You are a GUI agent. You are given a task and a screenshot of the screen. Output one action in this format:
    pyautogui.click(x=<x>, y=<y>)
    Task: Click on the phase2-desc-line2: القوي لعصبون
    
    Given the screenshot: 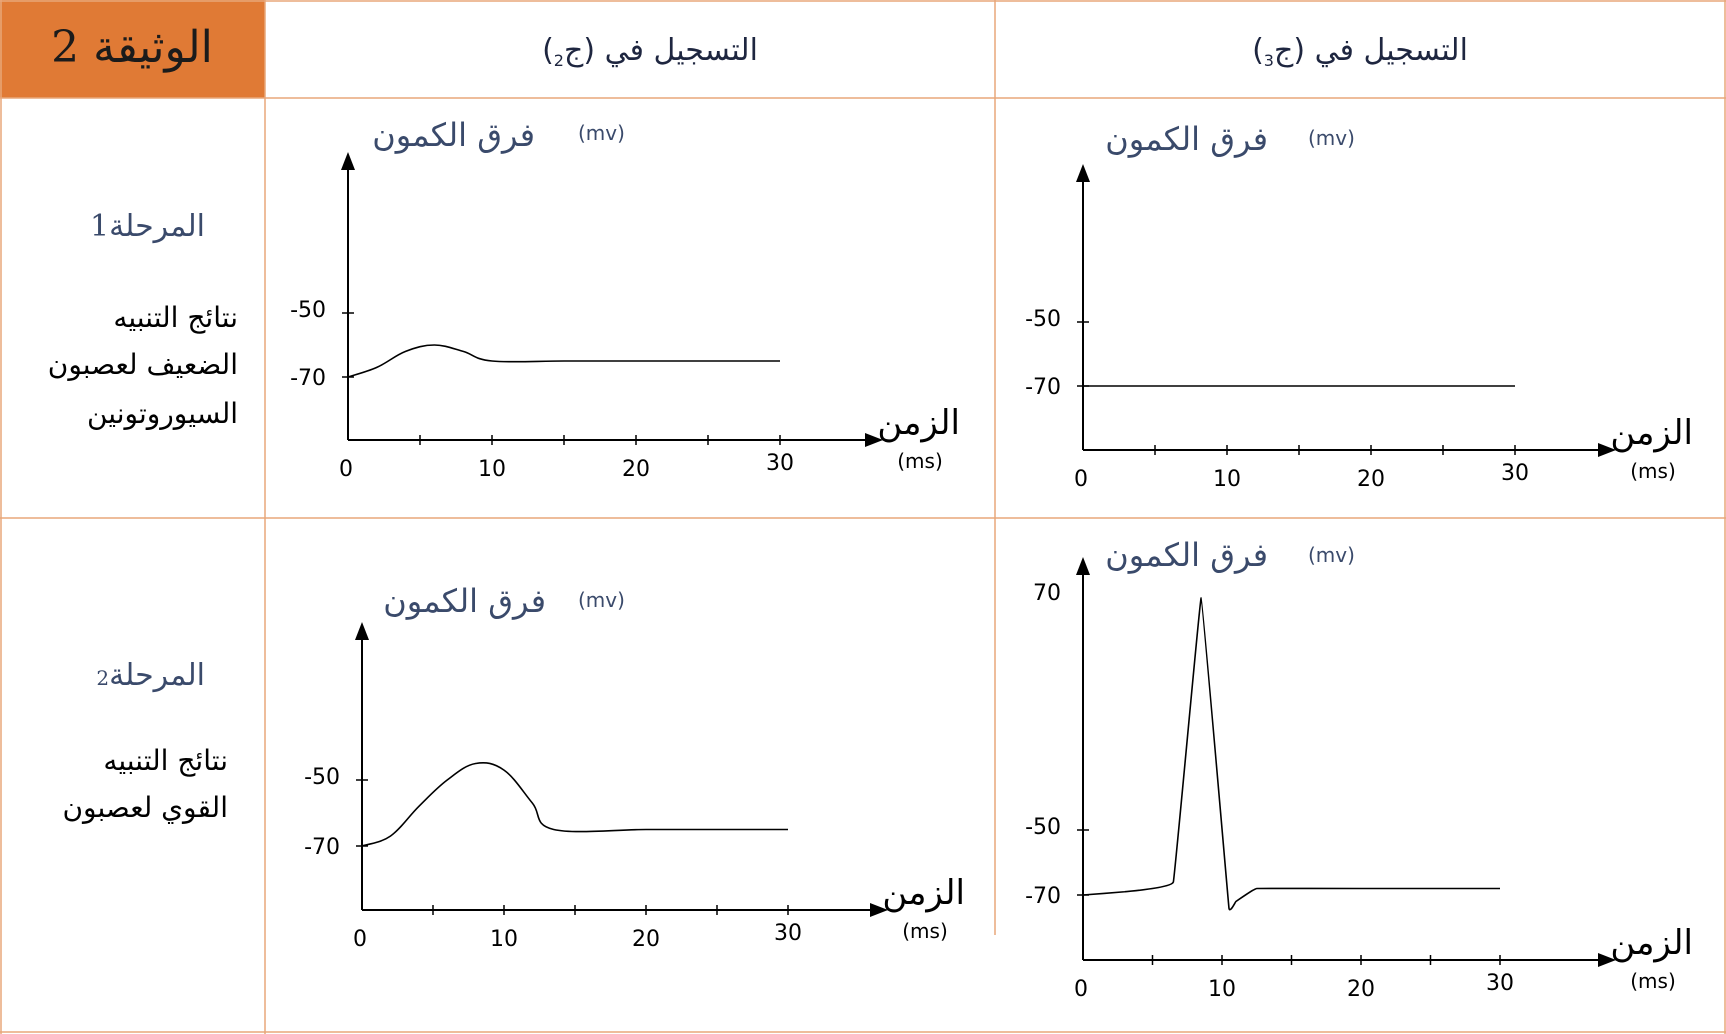 What is the action you would take?
    pyautogui.click(x=145, y=807)
    